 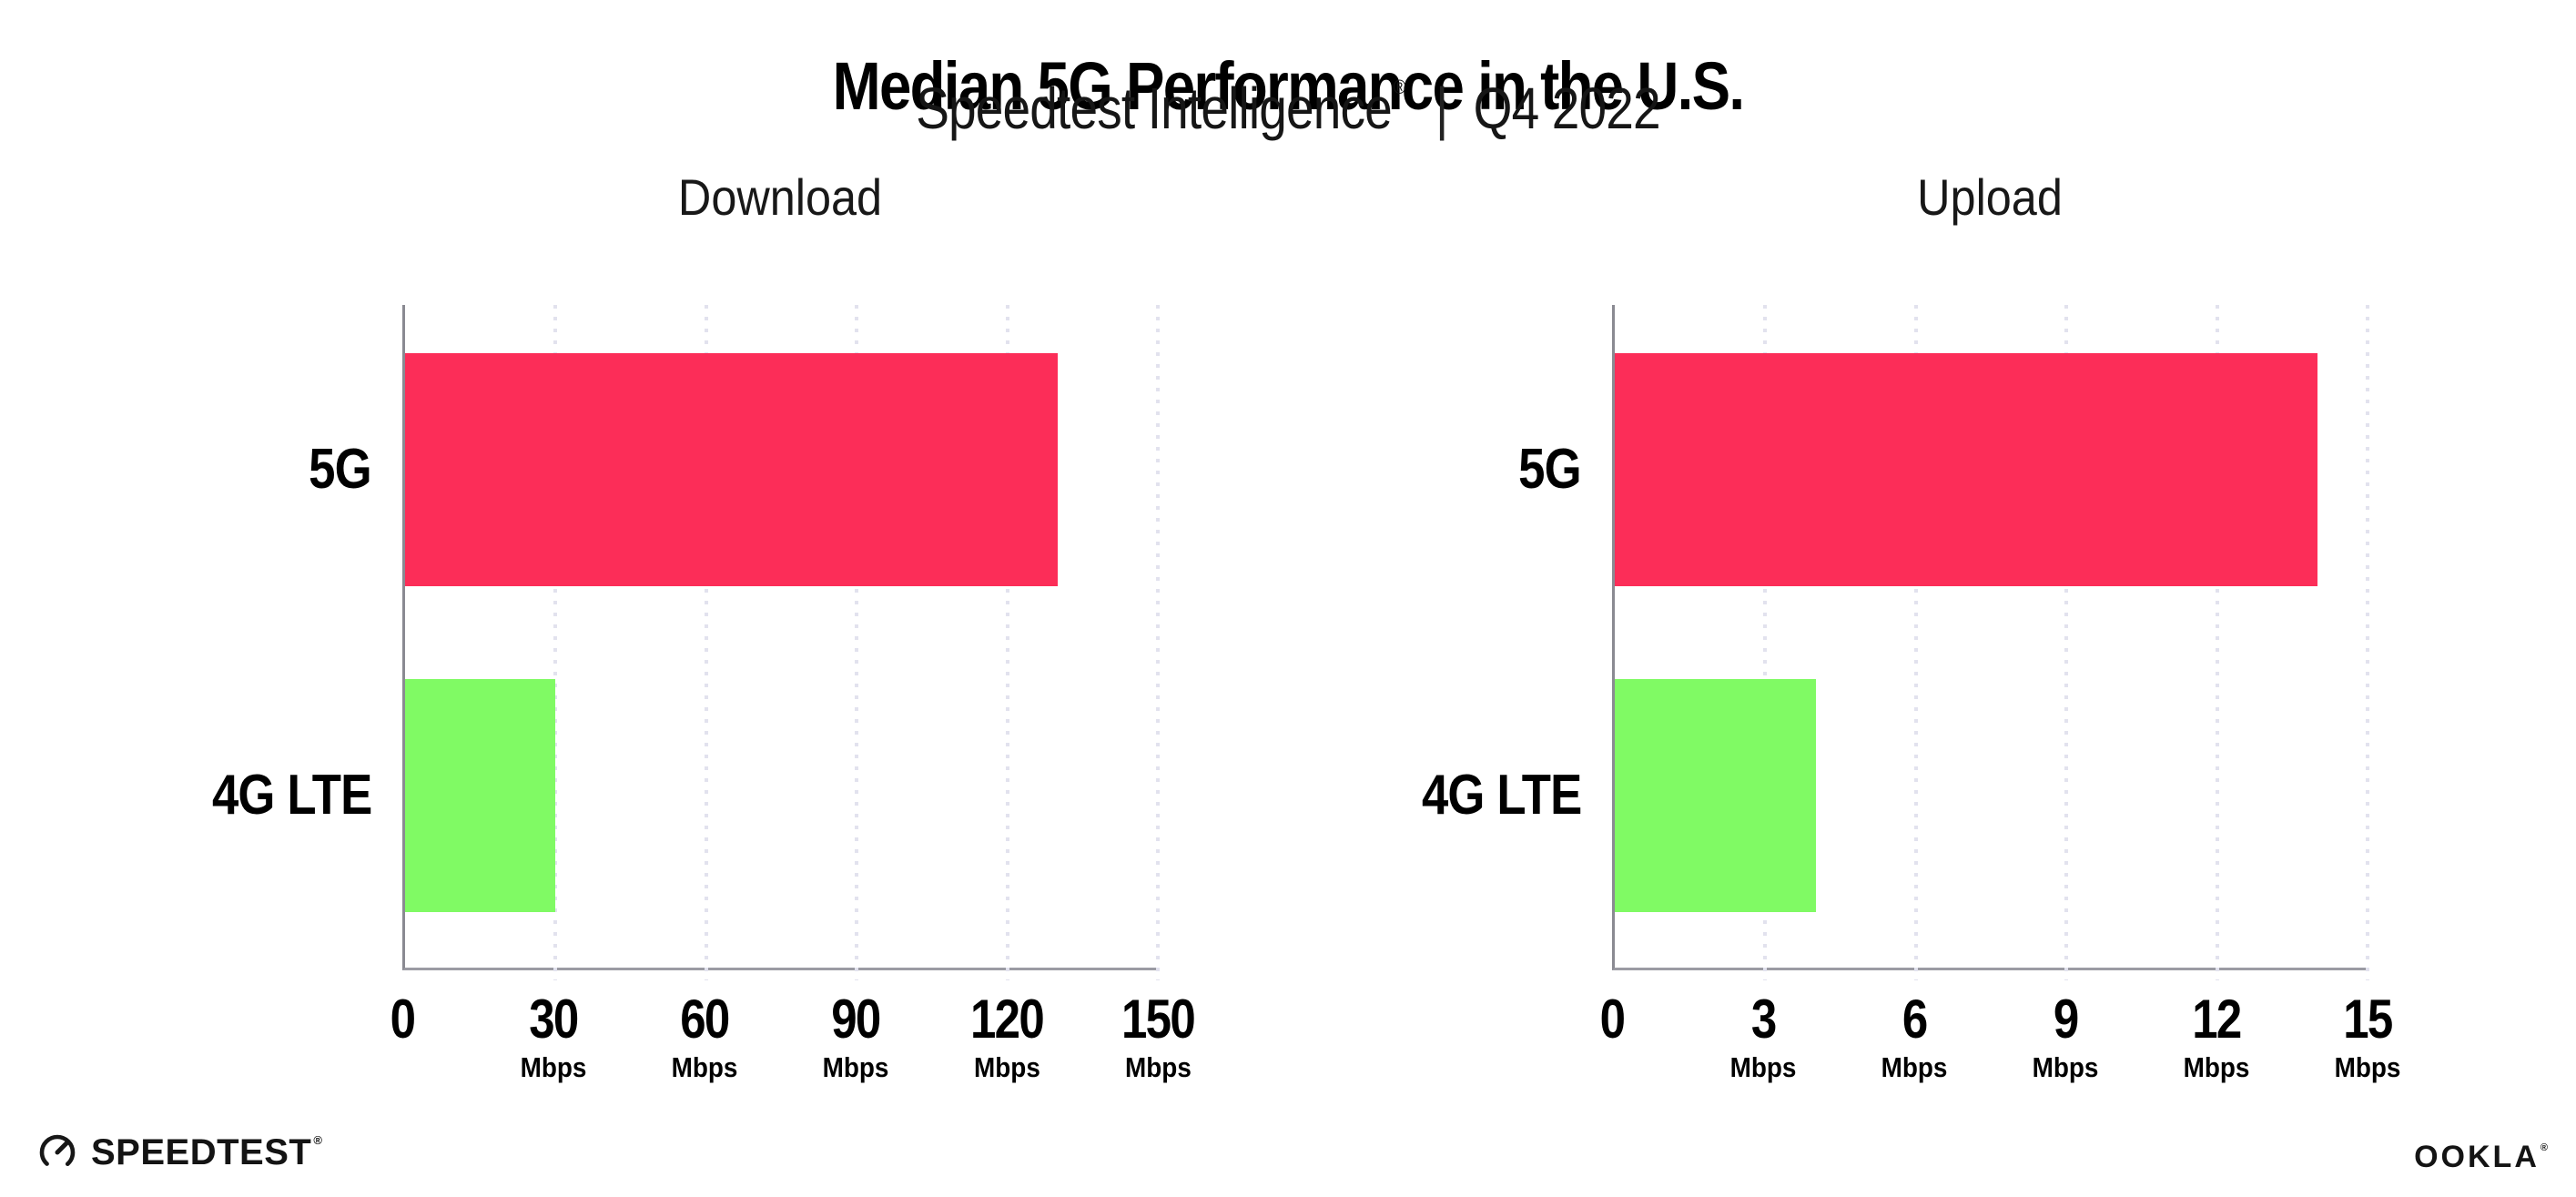 I want to click on x-tick-3: 3 Mbps, so click(x=1763, y=1036).